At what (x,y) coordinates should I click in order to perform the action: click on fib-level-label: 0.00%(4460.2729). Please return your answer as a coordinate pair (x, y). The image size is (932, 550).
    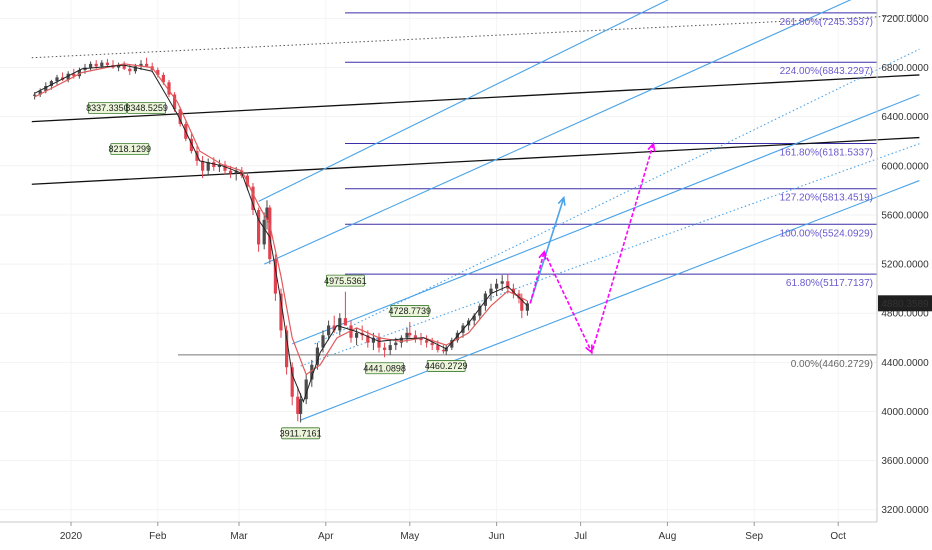
    Looking at the image, I should click on (832, 364).